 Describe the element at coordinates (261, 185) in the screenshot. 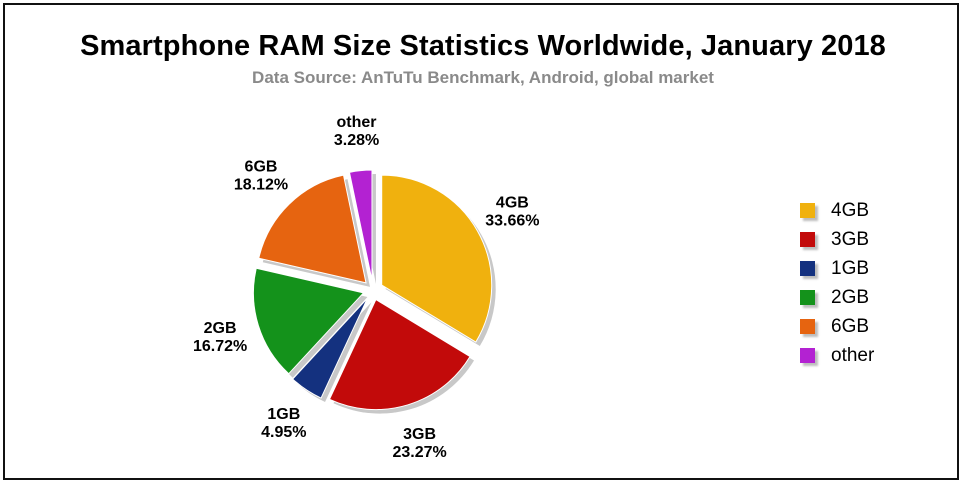

I see `slice-label-value: 18.12%` at that location.